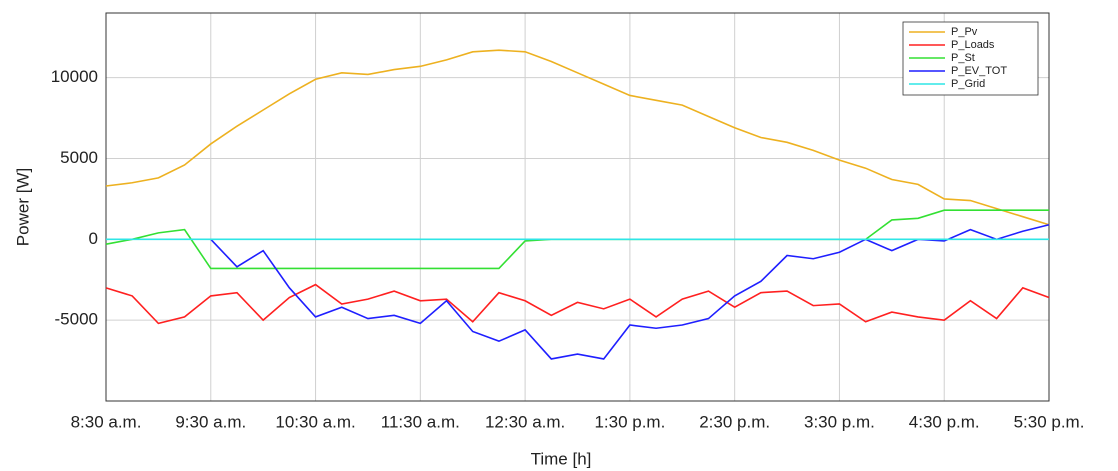  Describe the element at coordinates (74, 76) in the screenshot. I see `y-tick-label: 10000` at that location.